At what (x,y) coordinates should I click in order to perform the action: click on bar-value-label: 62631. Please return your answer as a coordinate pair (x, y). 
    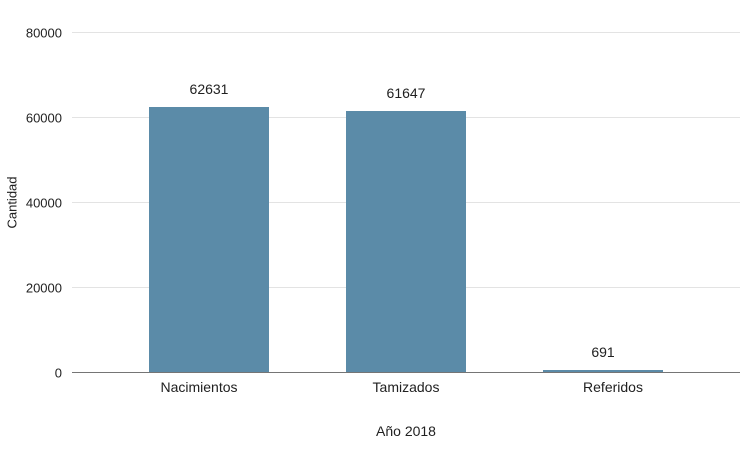
    Looking at the image, I should click on (209, 88).